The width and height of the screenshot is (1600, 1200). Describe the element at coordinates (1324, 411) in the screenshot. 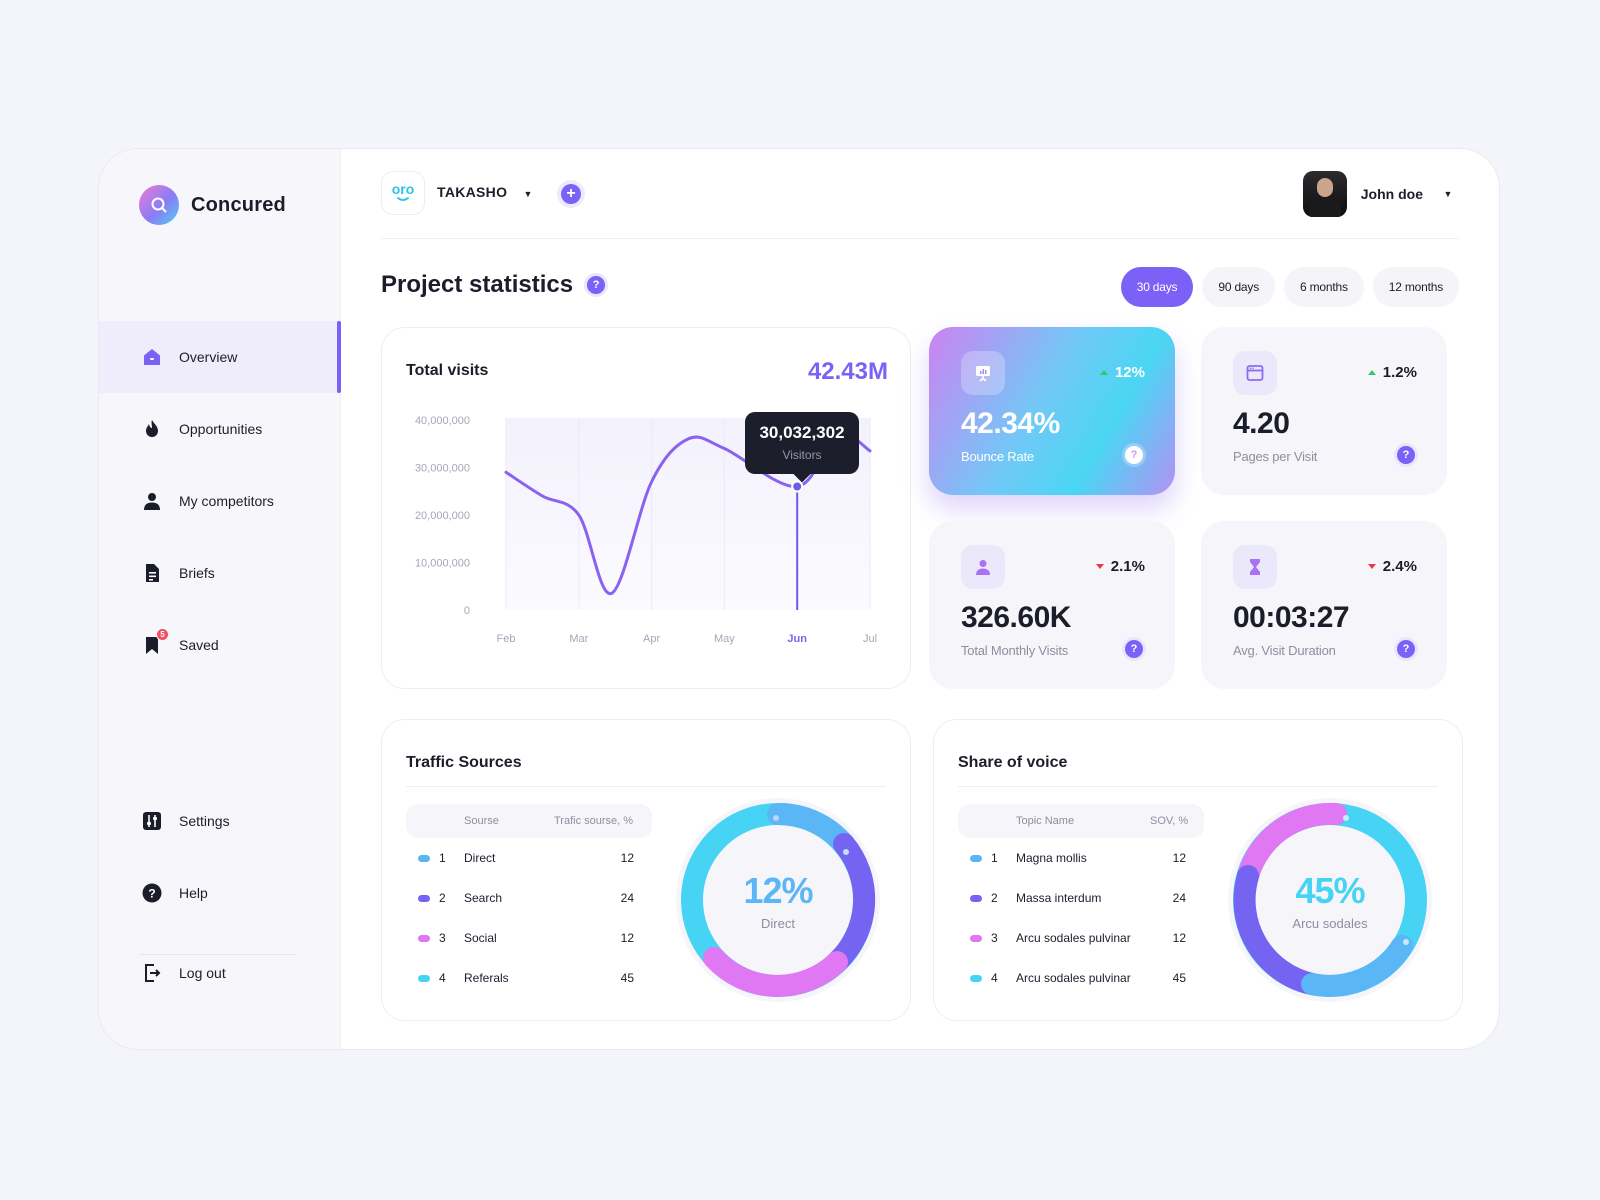

I see `stat-card-pages-per-visit: 1.2% 4.20 Pages per Visit ?` at that location.